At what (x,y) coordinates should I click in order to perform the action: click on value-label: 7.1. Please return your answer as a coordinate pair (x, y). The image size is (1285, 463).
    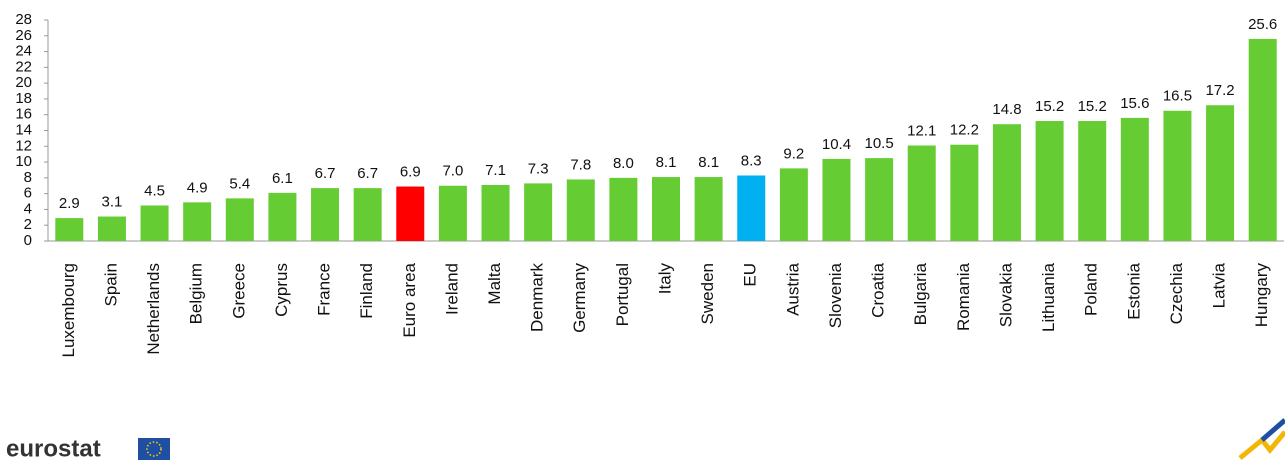
    Looking at the image, I should click on (495, 170).